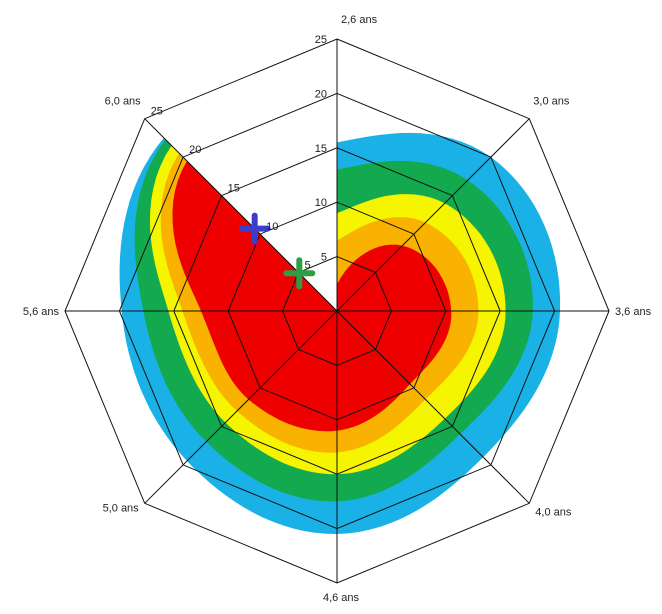 The width and height of the screenshot is (662, 614). Describe the element at coordinates (321, 149) in the screenshot. I see `tick-label-axis0-15: 15` at that location.